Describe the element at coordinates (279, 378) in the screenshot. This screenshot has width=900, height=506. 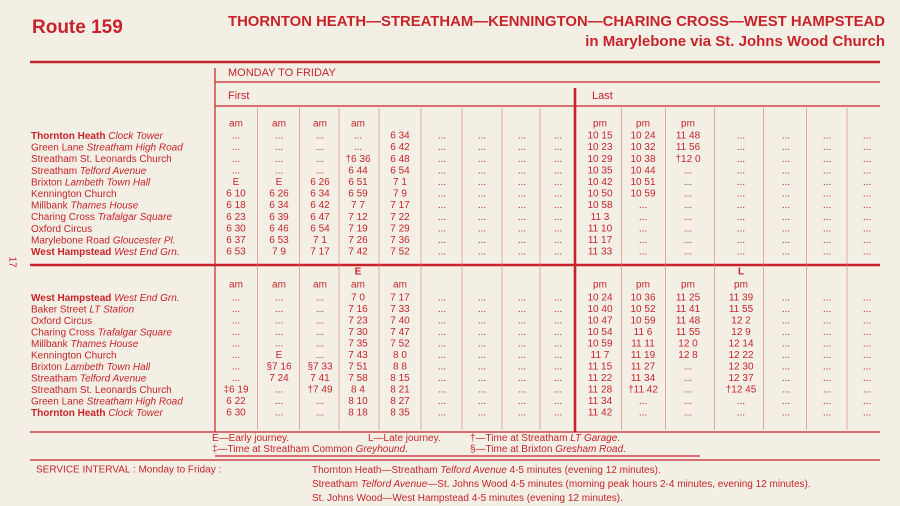
I see `departure-time: 7 24` at that location.